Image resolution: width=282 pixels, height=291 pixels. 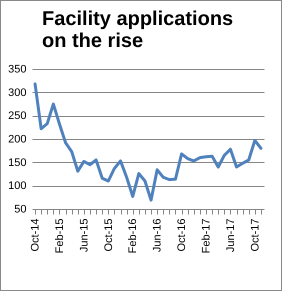 What do you see at coordinates (60, 236) in the screenshot?
I see `x-tick-label: Feb-15` at bounding box center [60, 236].